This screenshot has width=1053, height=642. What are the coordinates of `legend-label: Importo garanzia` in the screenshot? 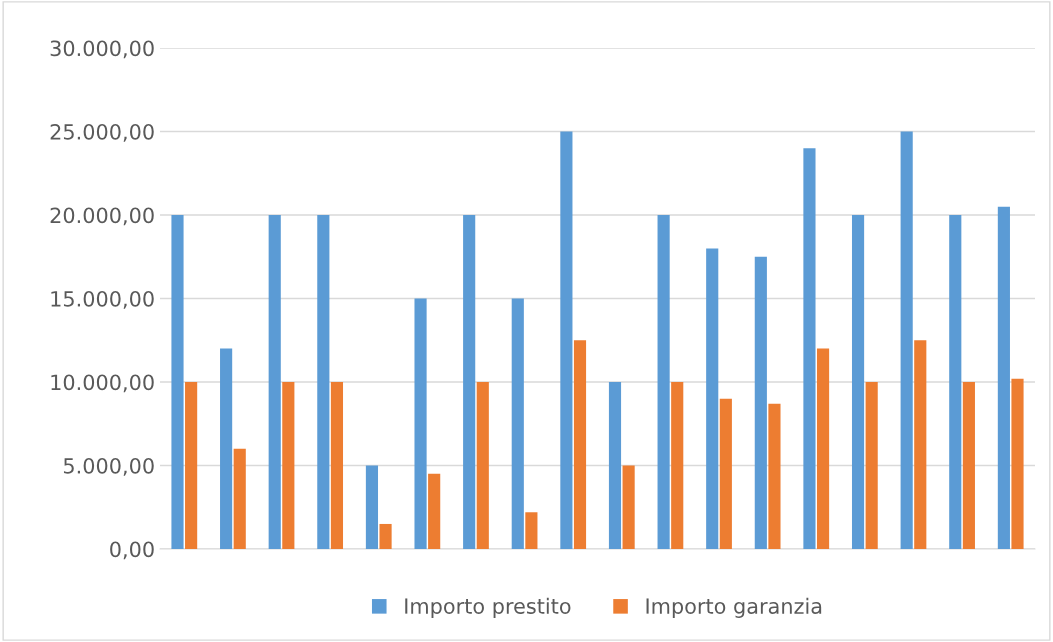 It's located at (734, 607).